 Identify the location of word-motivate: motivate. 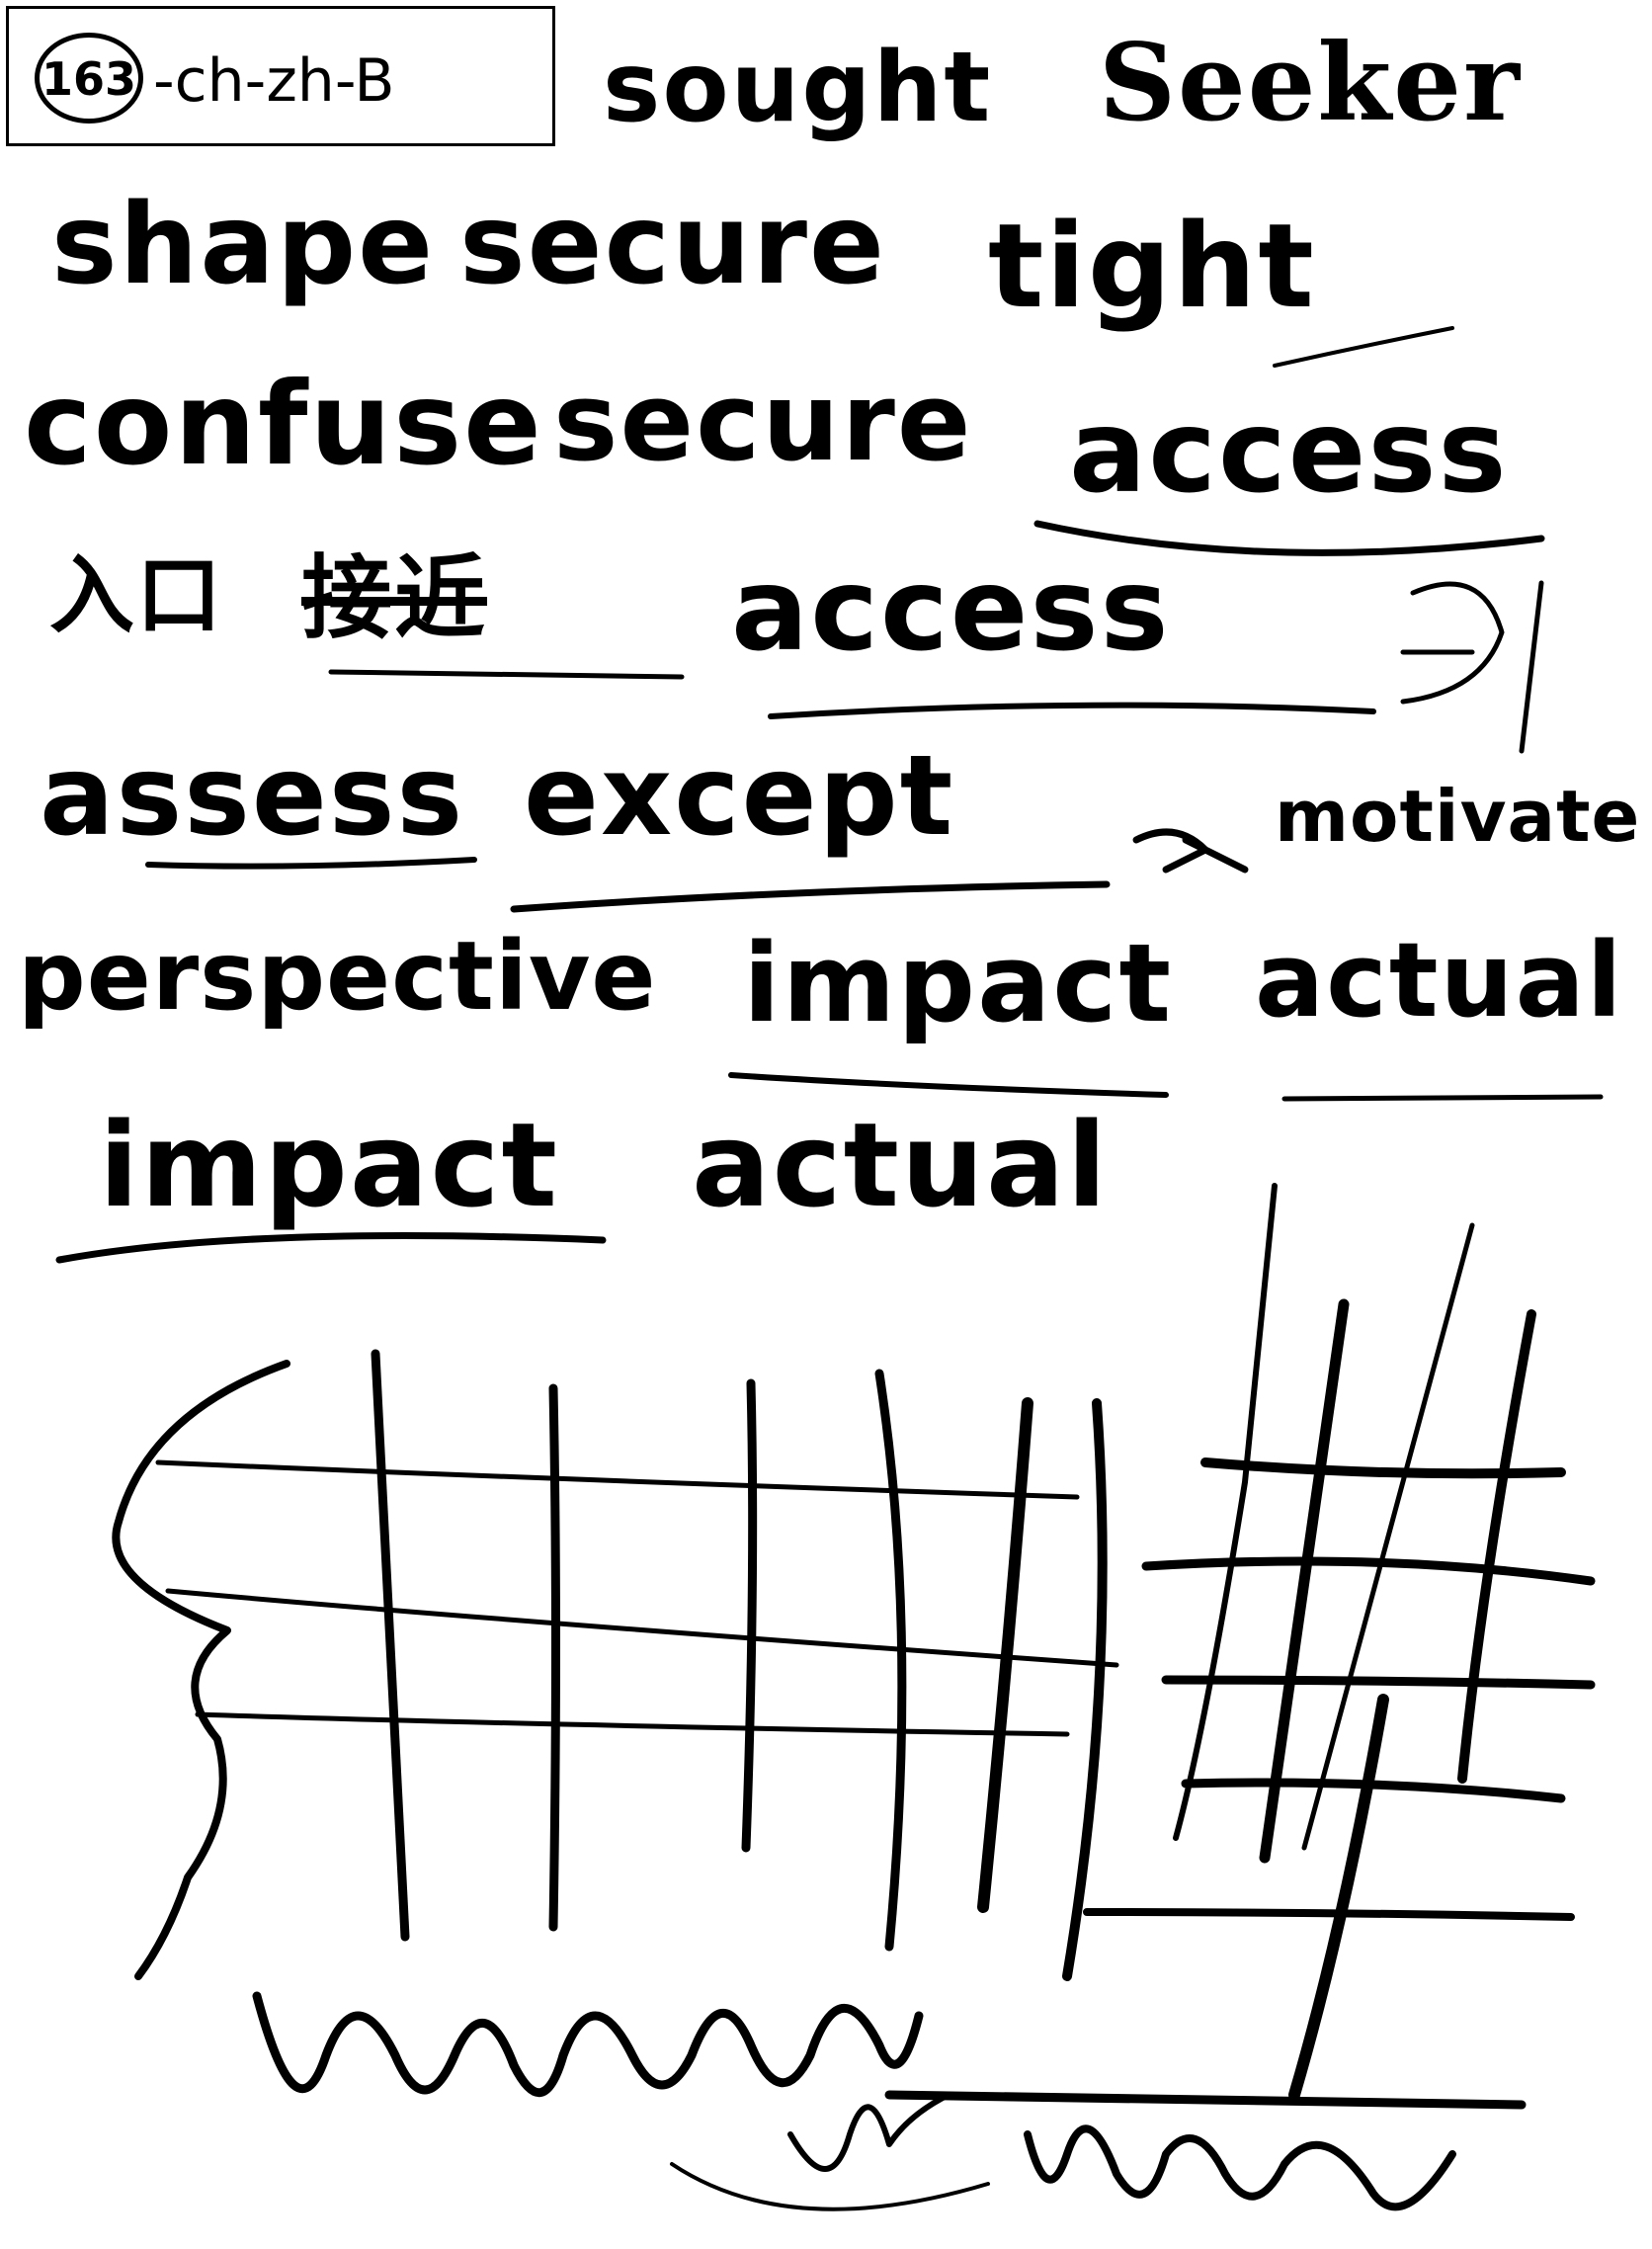
(1458, 816).